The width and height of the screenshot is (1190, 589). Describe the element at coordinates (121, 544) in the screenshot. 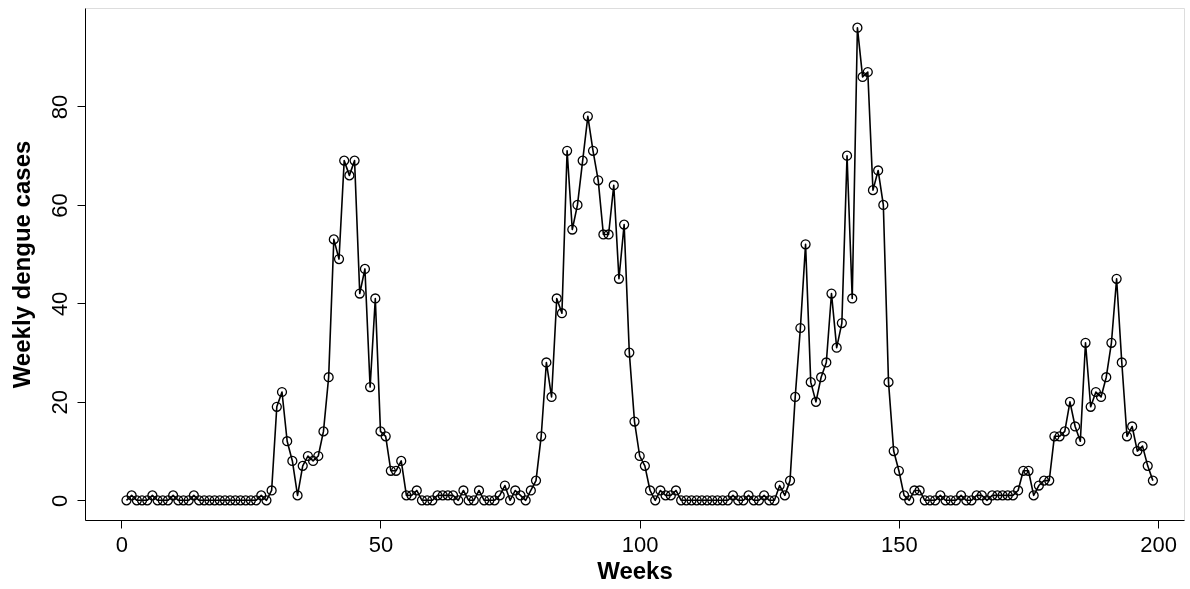

I see `x-tick-label: 0` at that location.